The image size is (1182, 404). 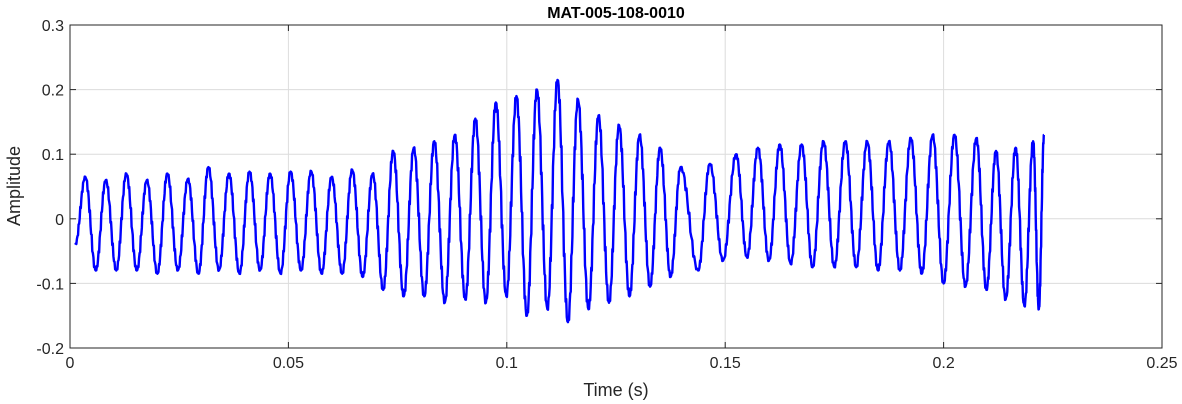 What do you see at coordinates (1161, 363) in the screenshot?
I see `x-tick-label: 0.25` at bounding box center [1161, 363].